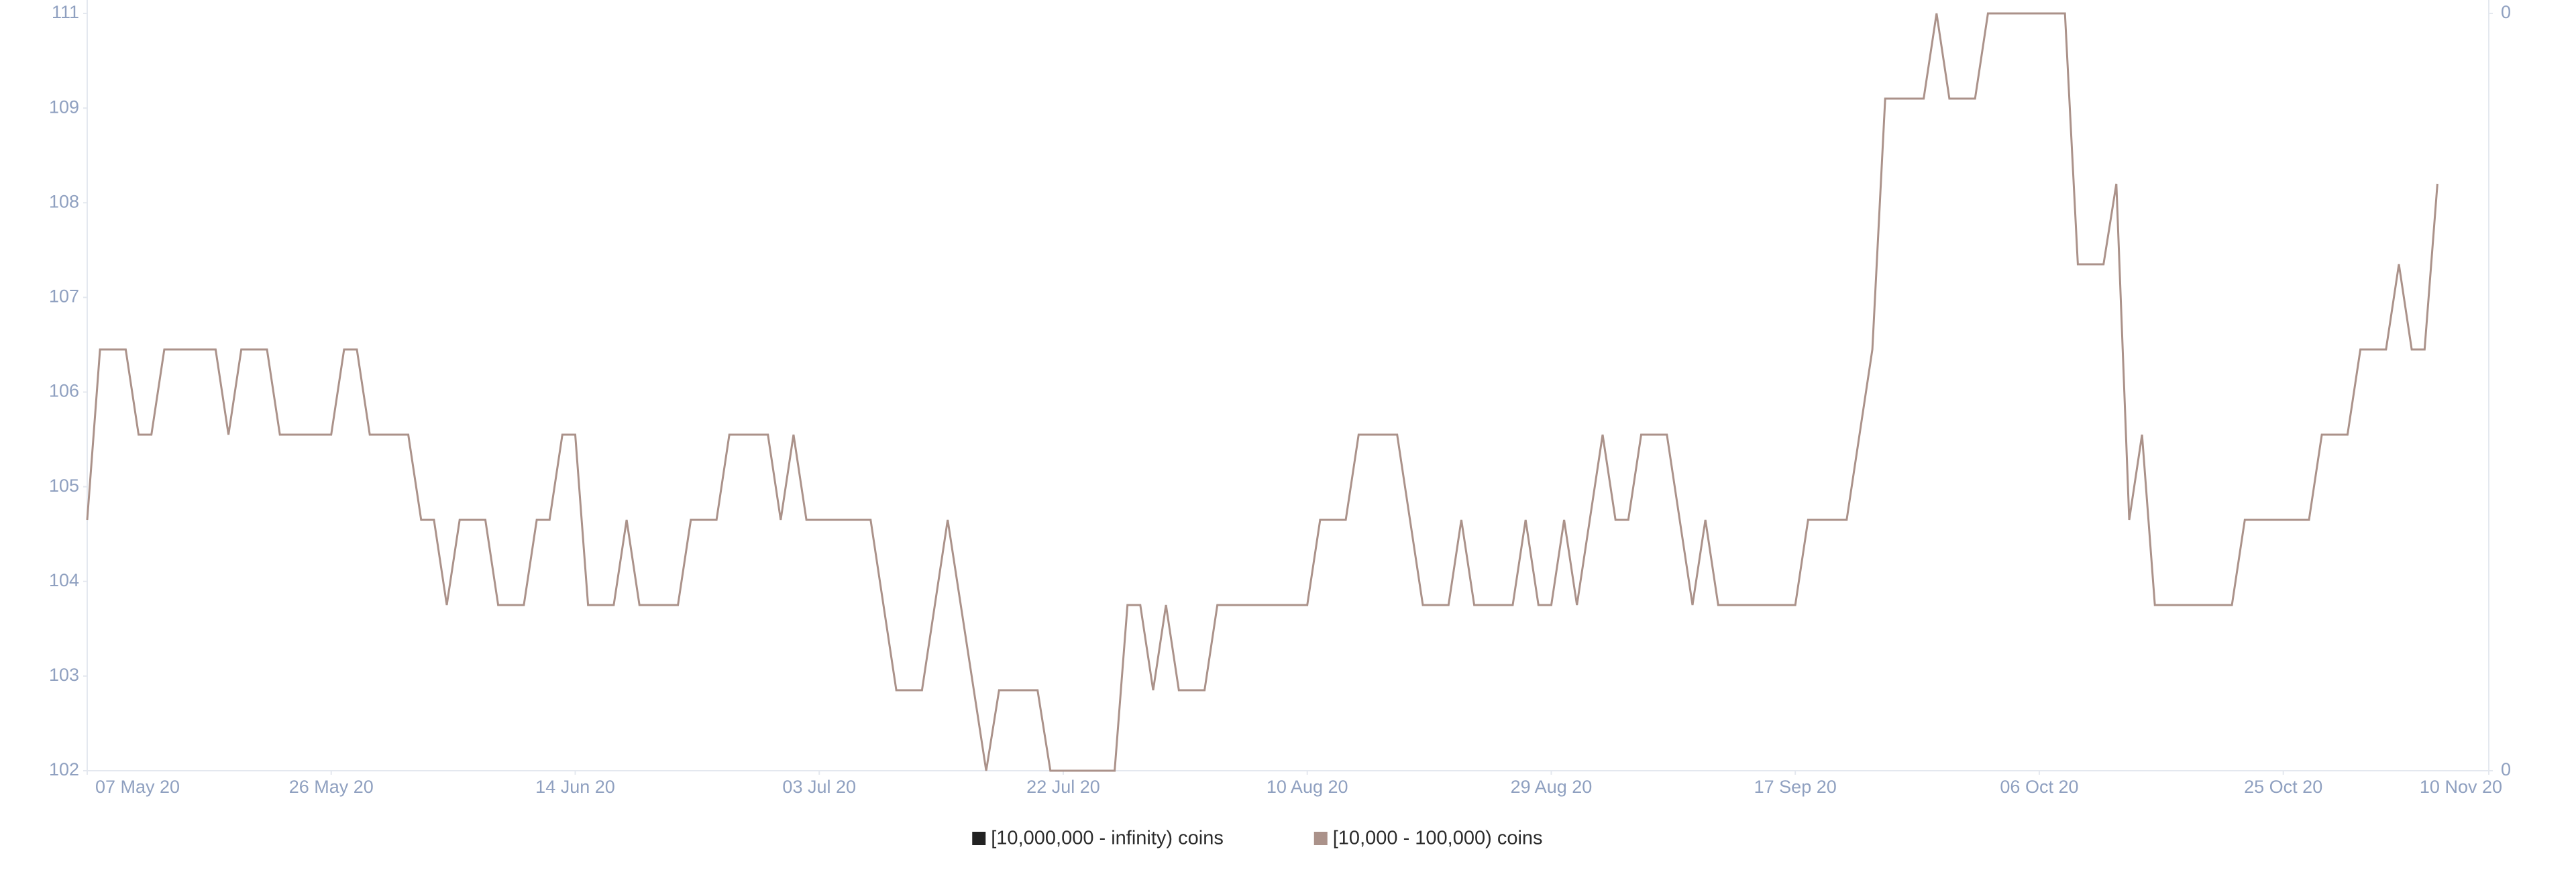  Describe the element at coordinates (64, 296) in the screenshot. I see `y-tick-label: 107` at that location.